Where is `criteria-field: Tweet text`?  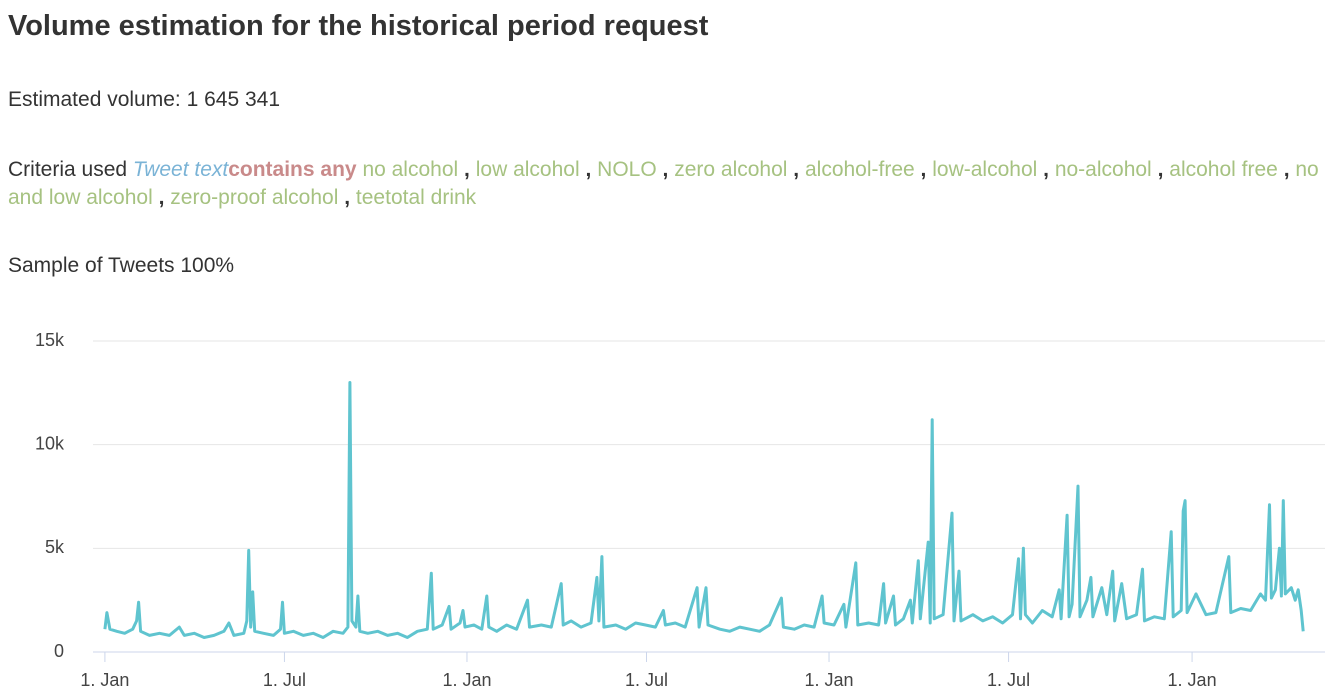 criteria-field: Tweet text is located at coordinates (180, 169).